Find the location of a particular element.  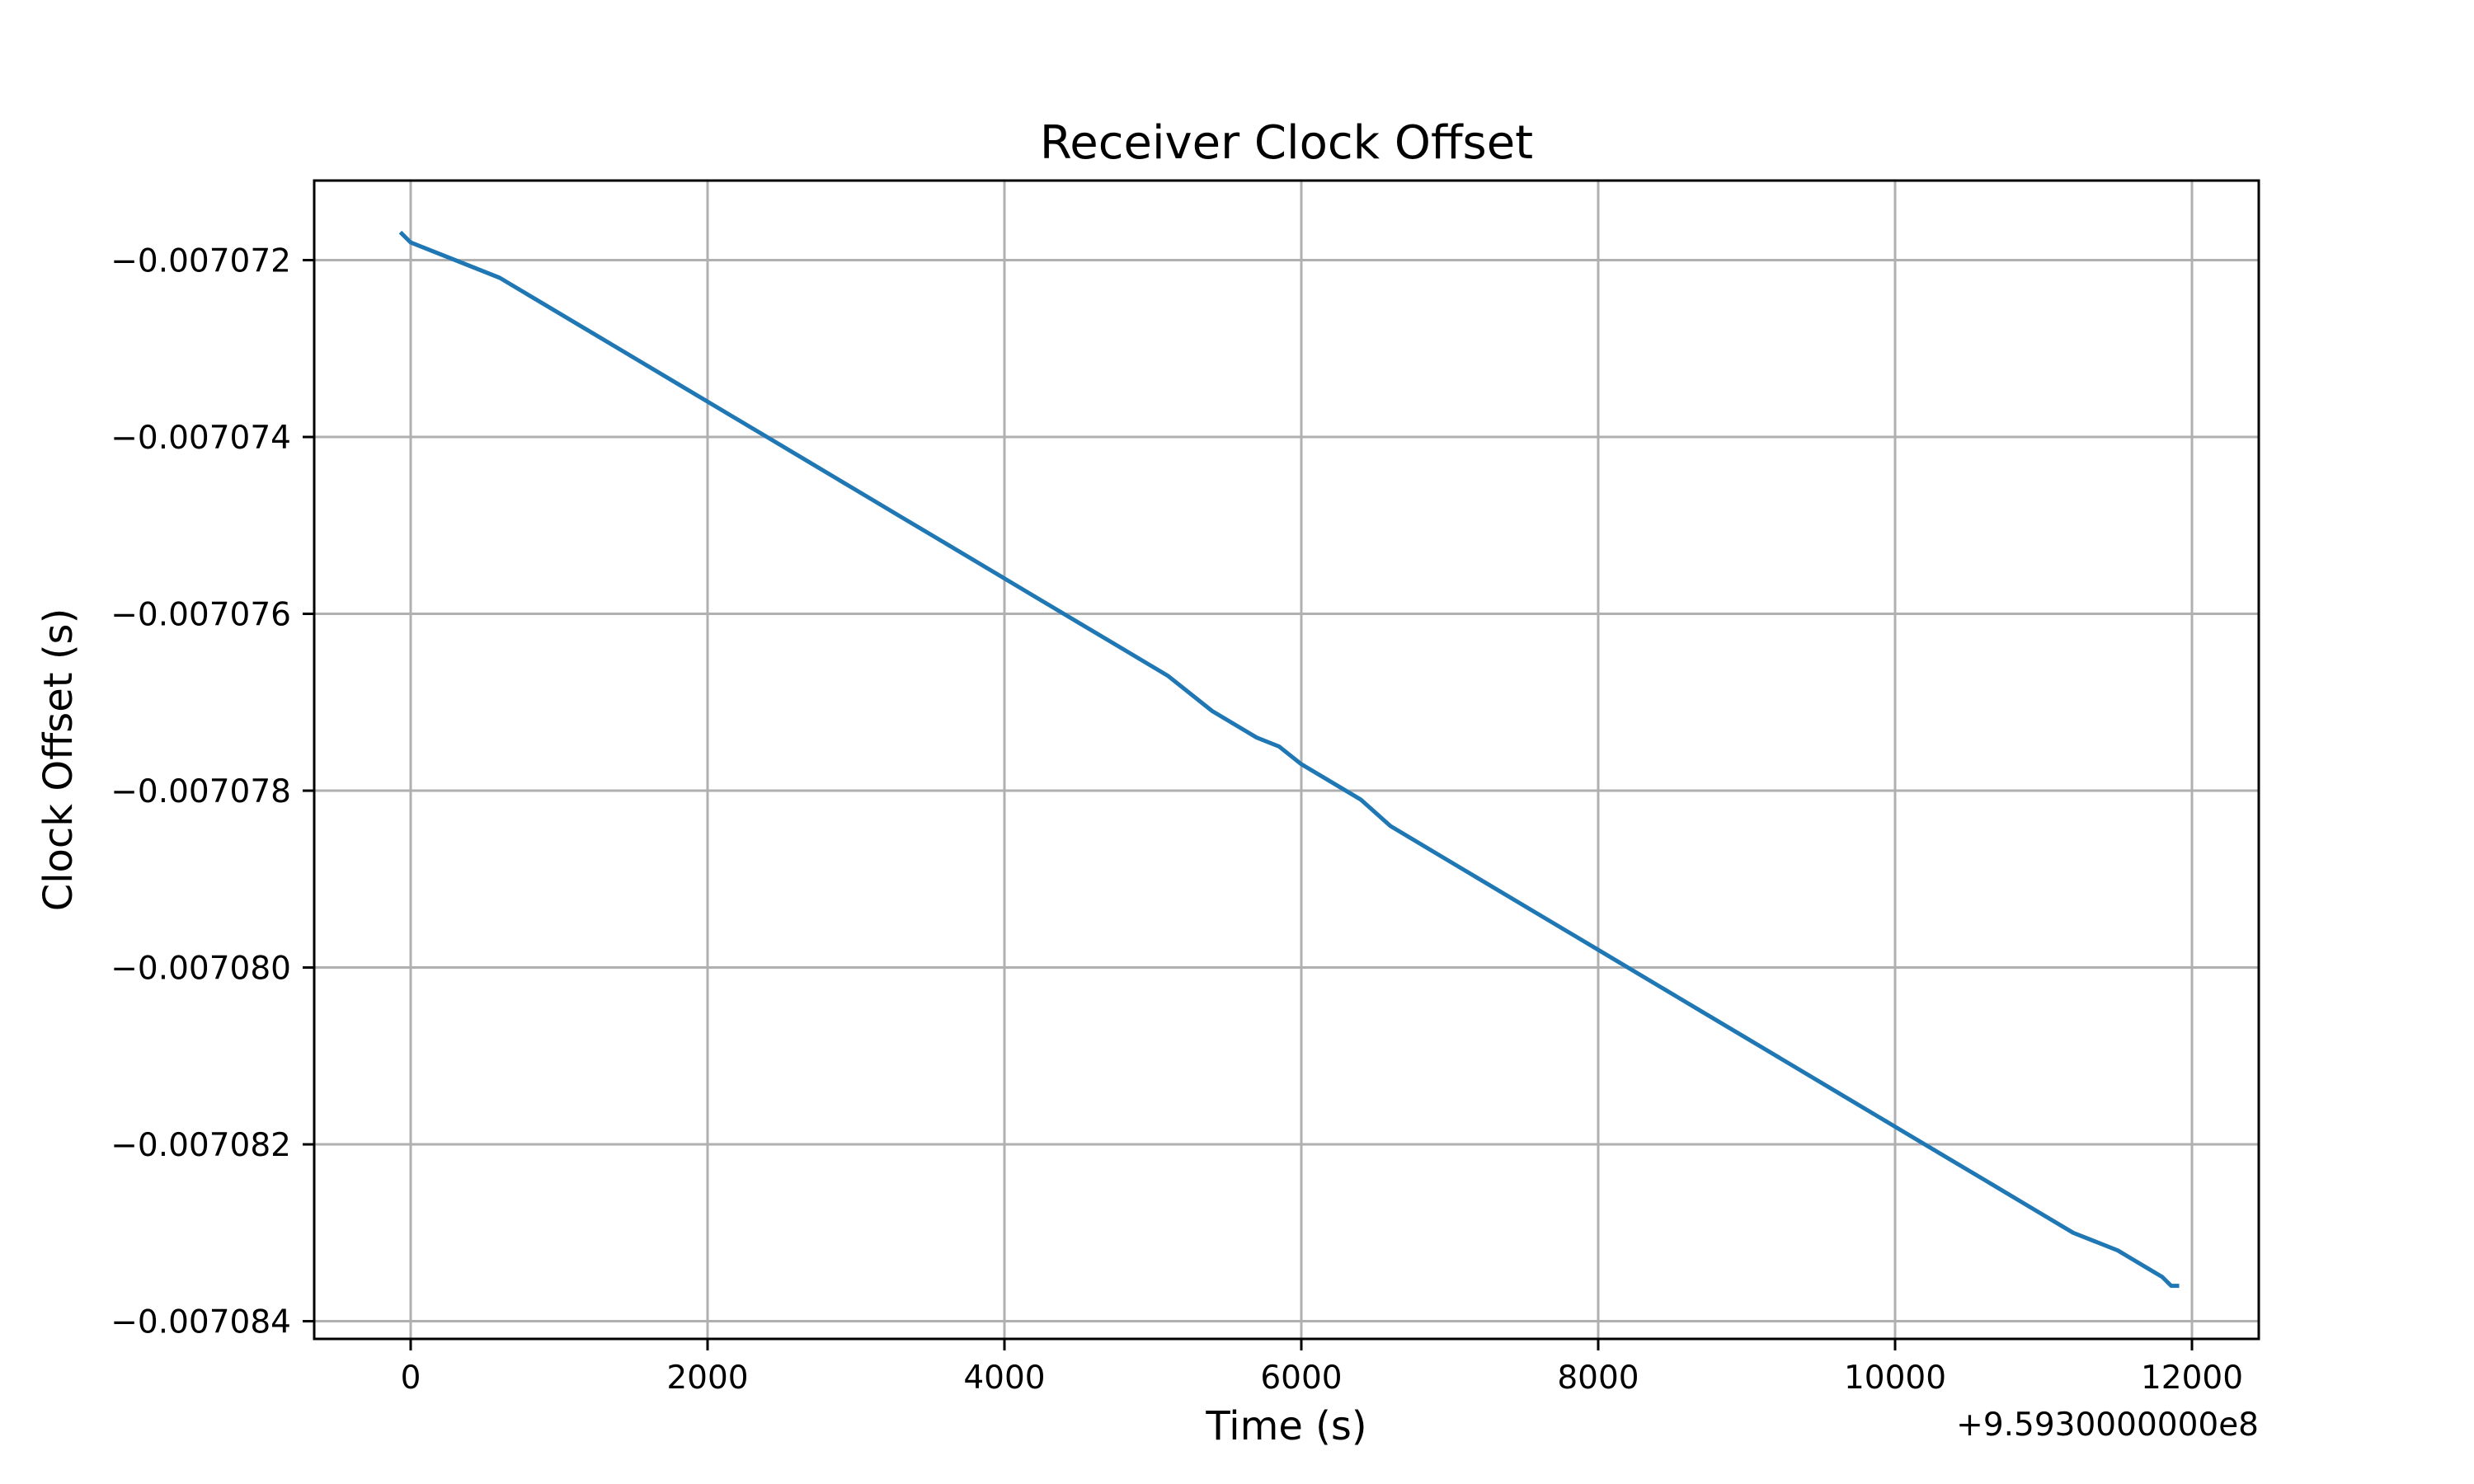

x-tick-label: 8000 is located at coordinates (1598, 1378).